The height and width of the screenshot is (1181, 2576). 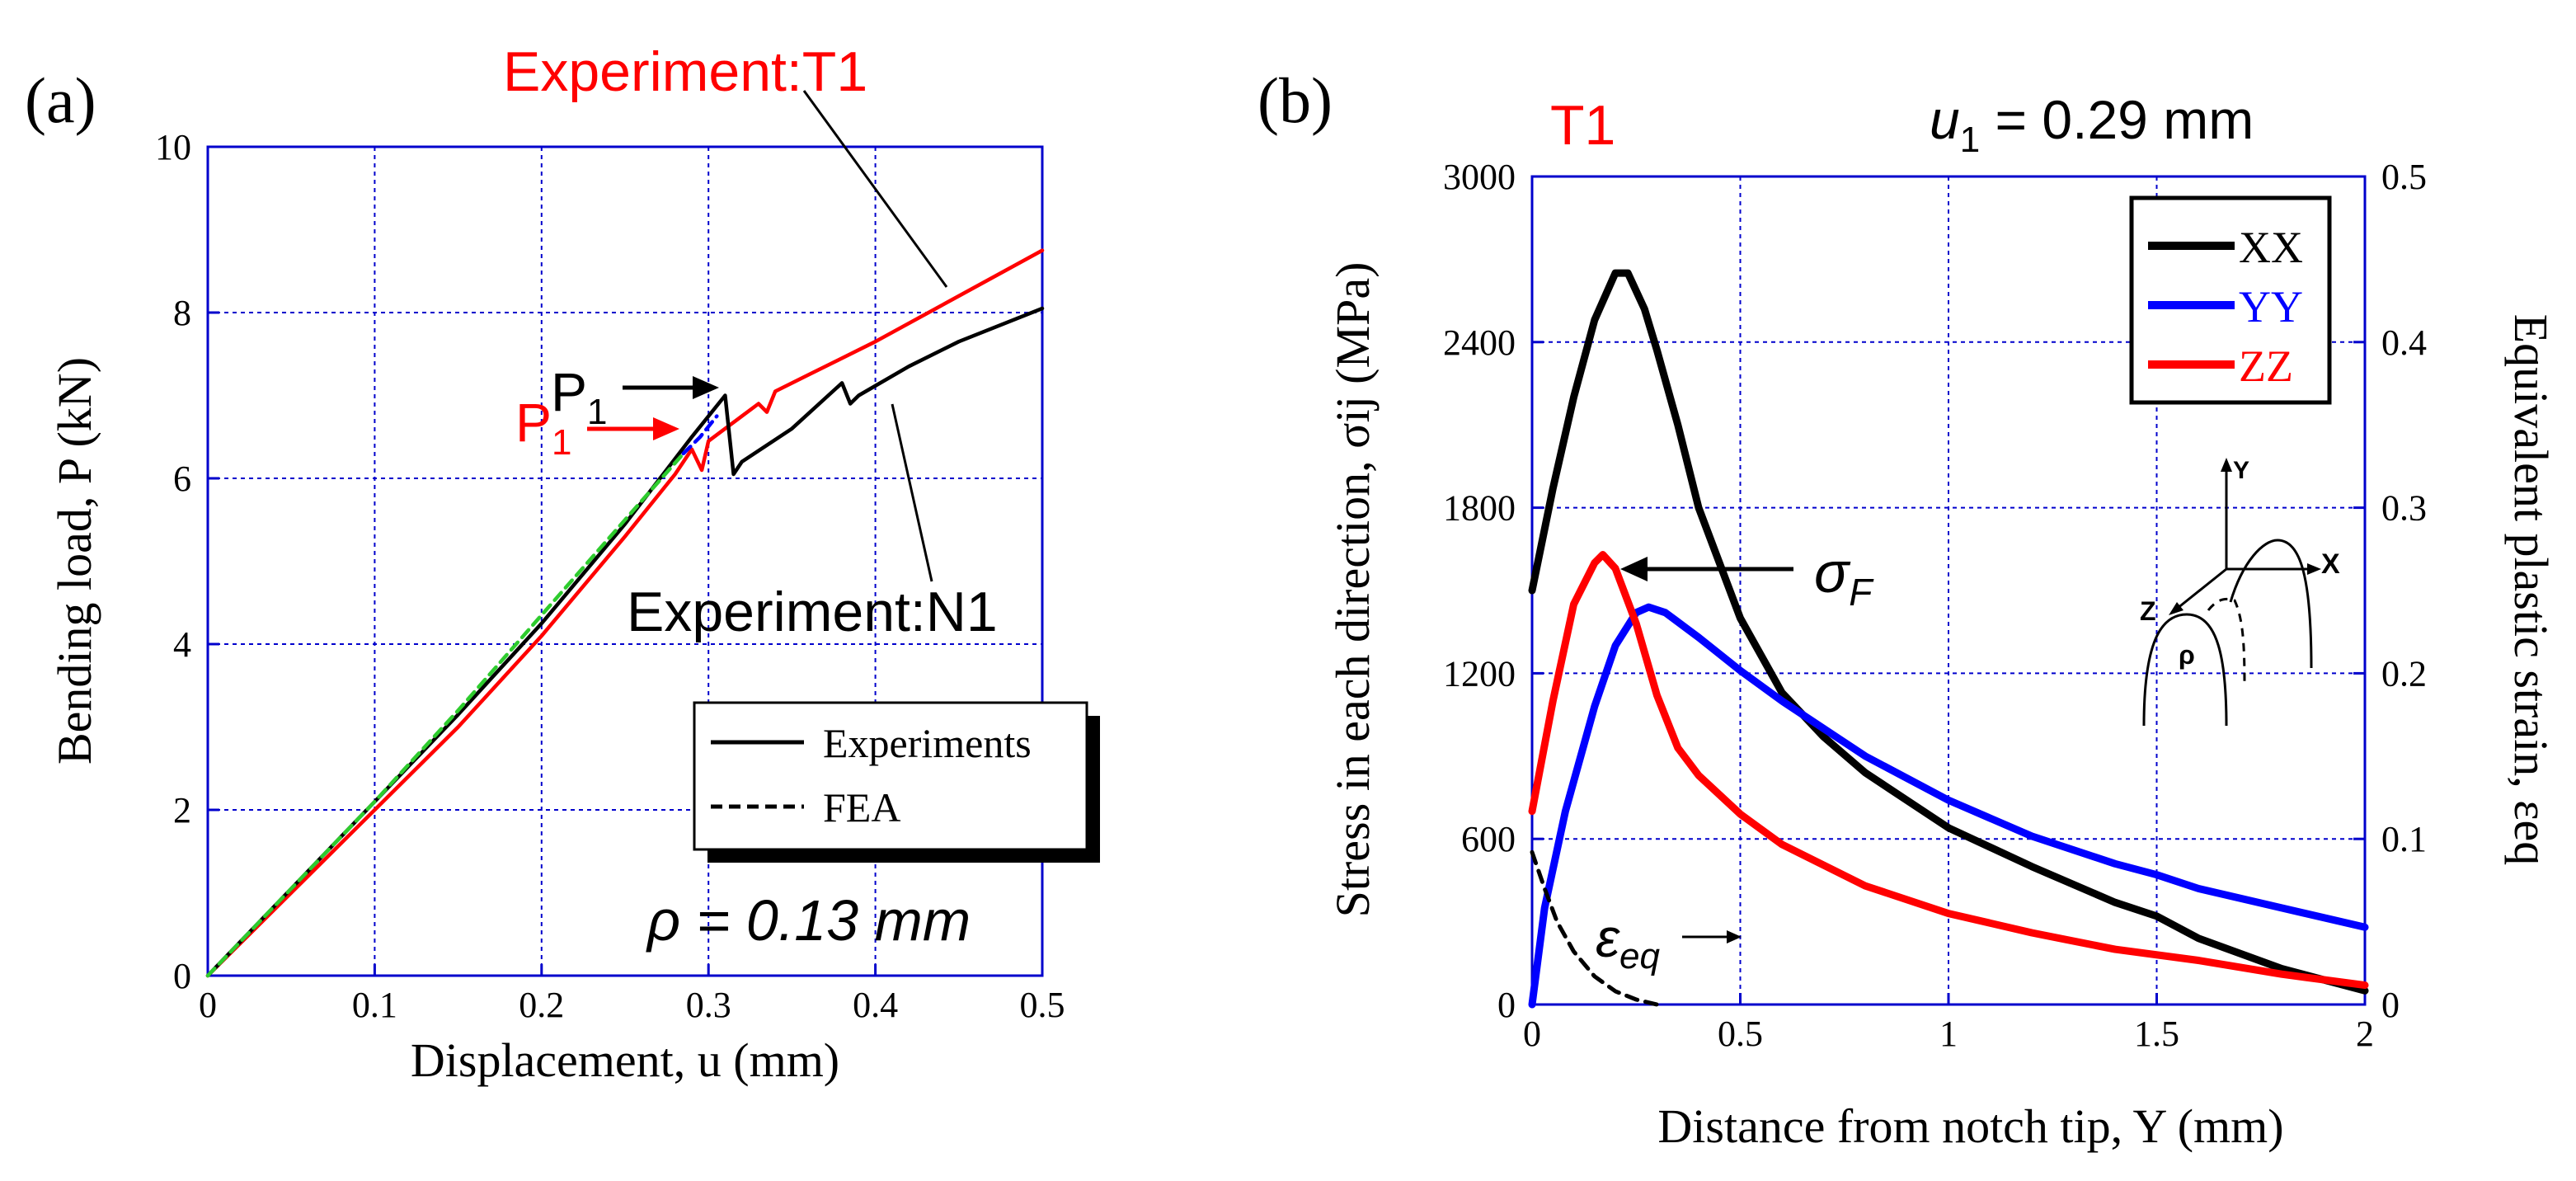 What do you see at coordinates (60, 100) in the screenshot?
I see `panel-a-label: (a)` at bounding box center [60, 100].